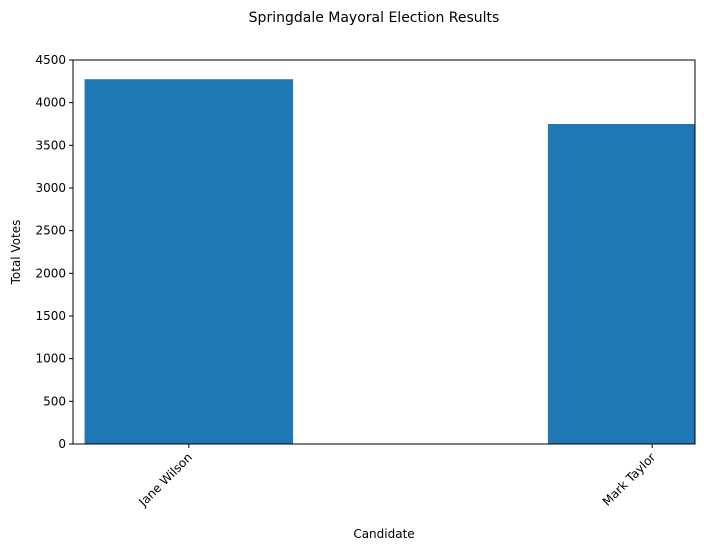  I want to click on x-tick-label: Mark Taylor, so click(629, 479).